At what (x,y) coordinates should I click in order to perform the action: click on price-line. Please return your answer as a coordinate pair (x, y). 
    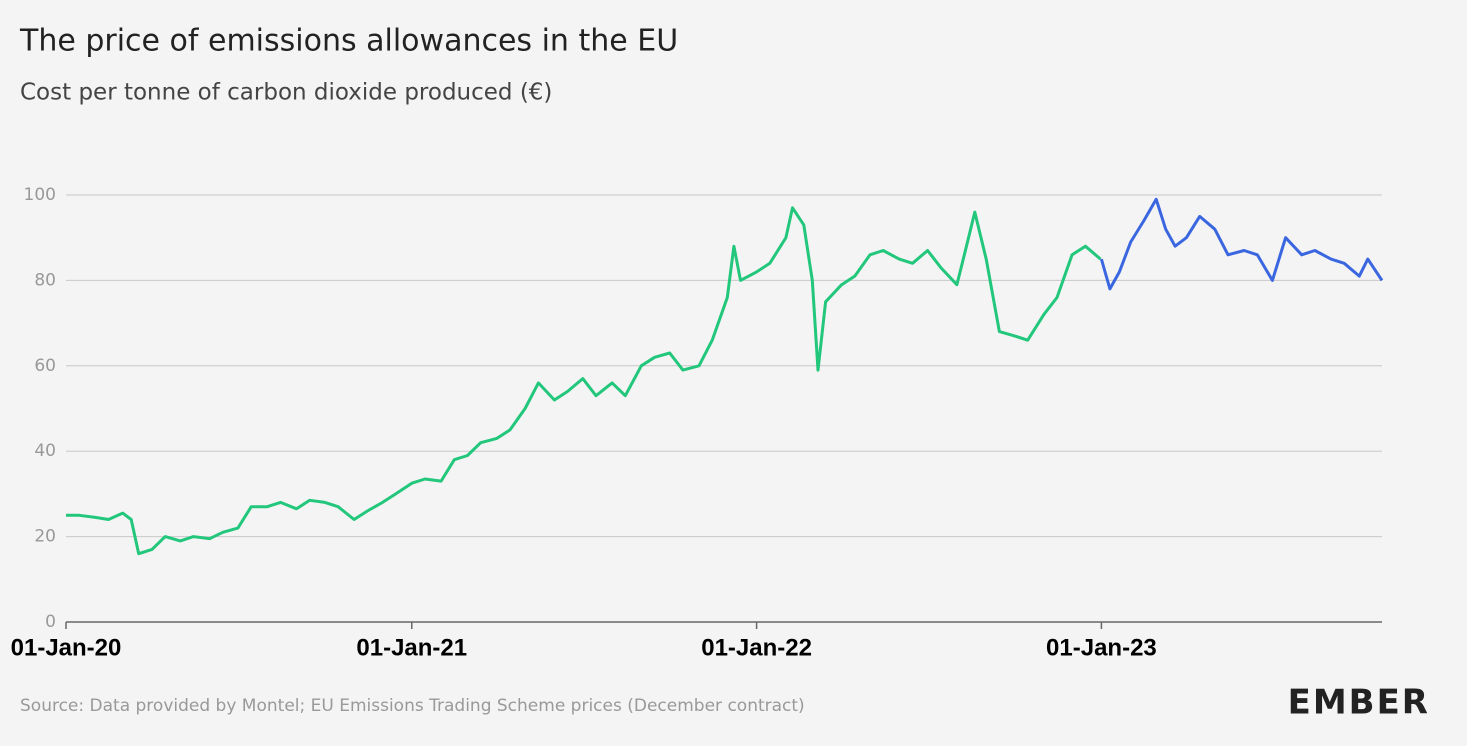
    Looking at the image, I should click on (1241, 244).